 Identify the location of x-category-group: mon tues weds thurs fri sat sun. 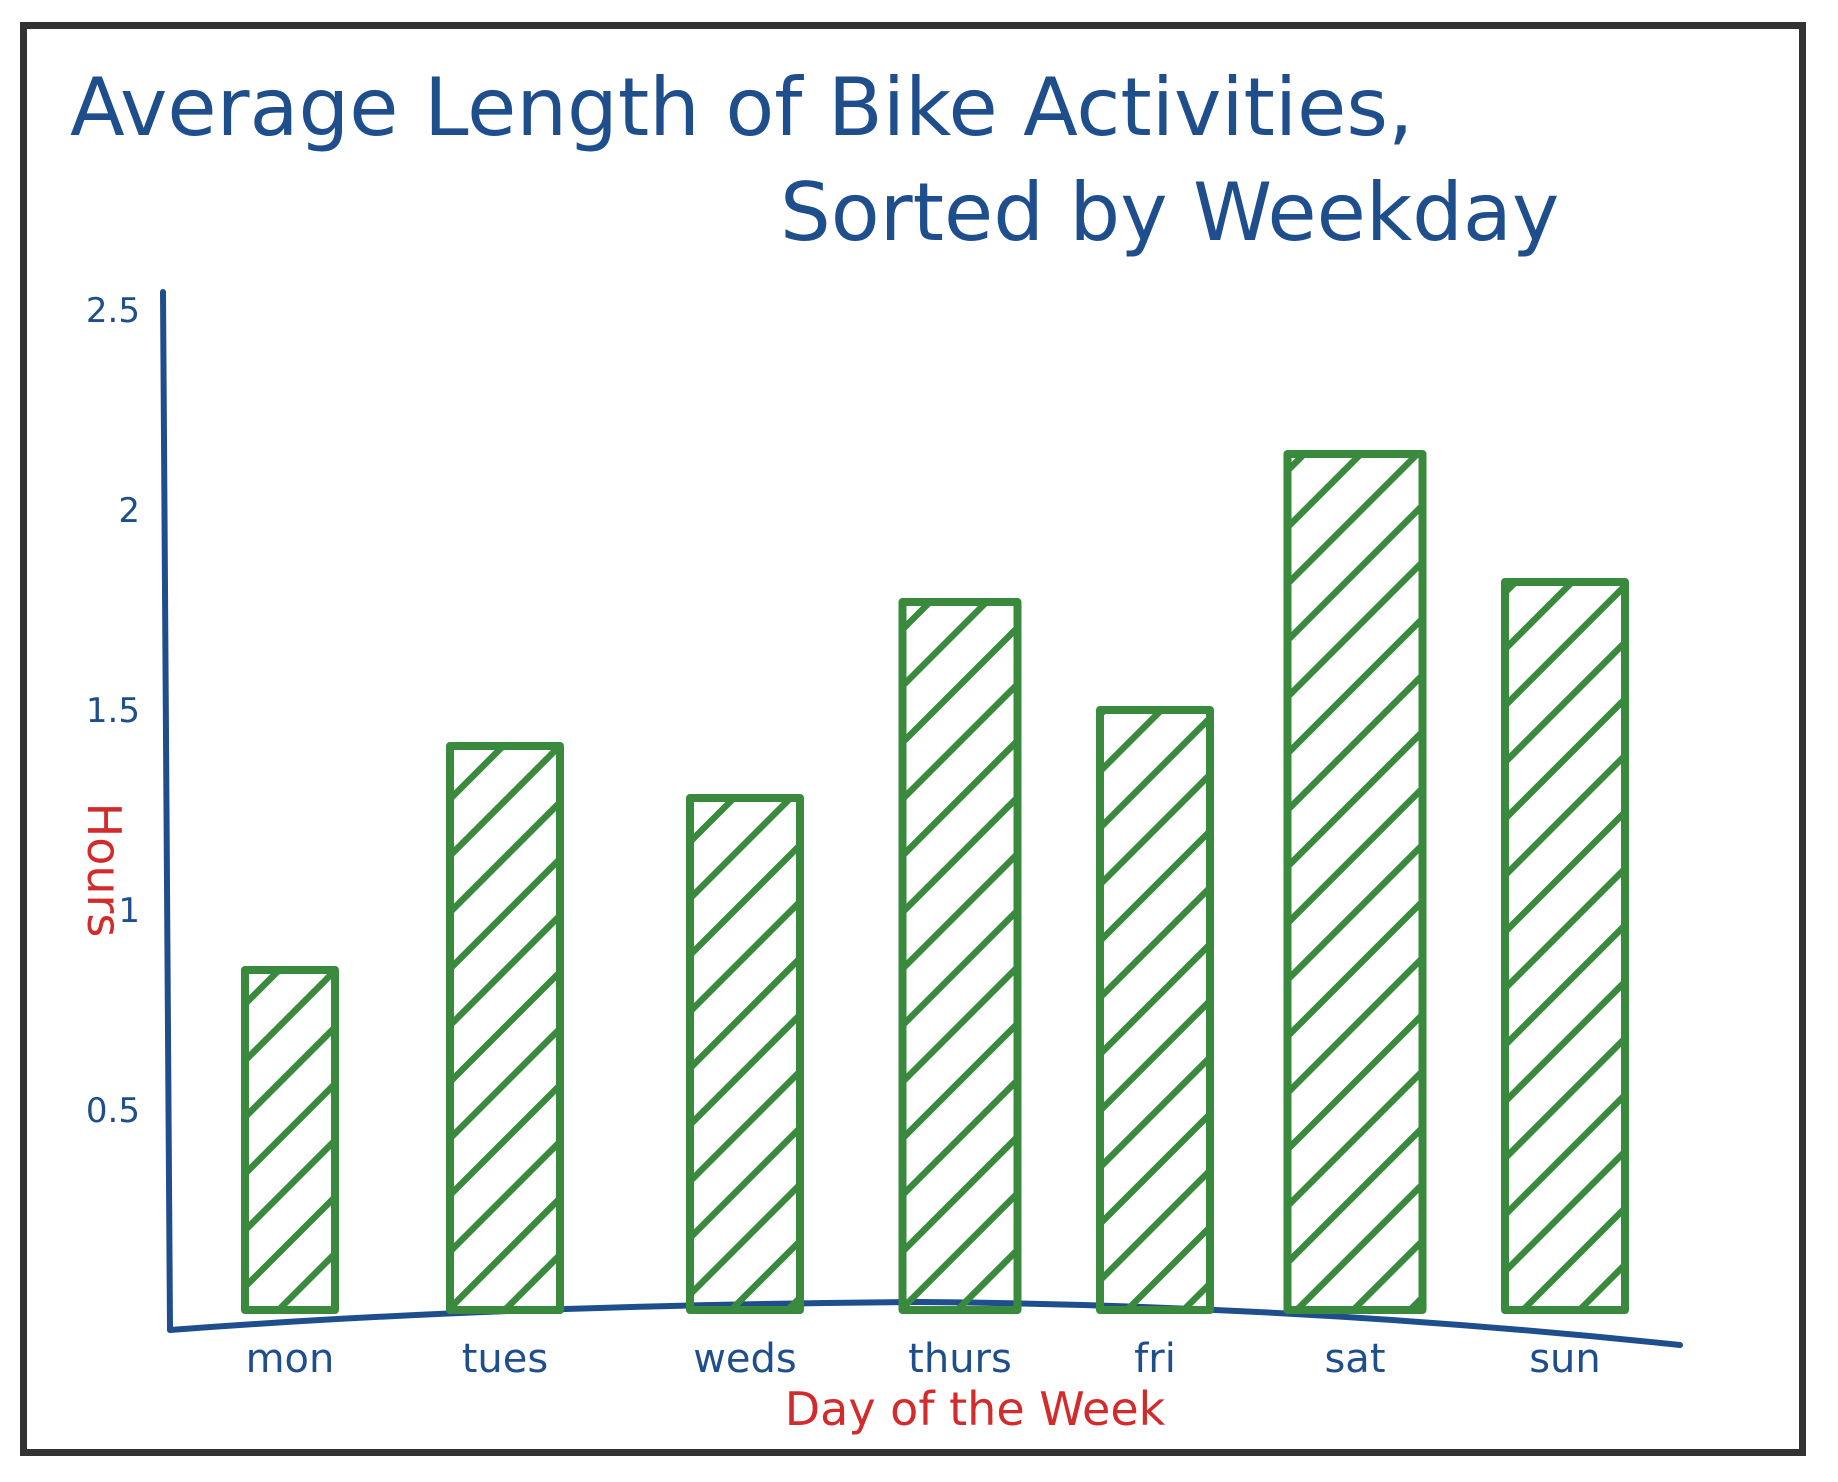
(923, 1359).